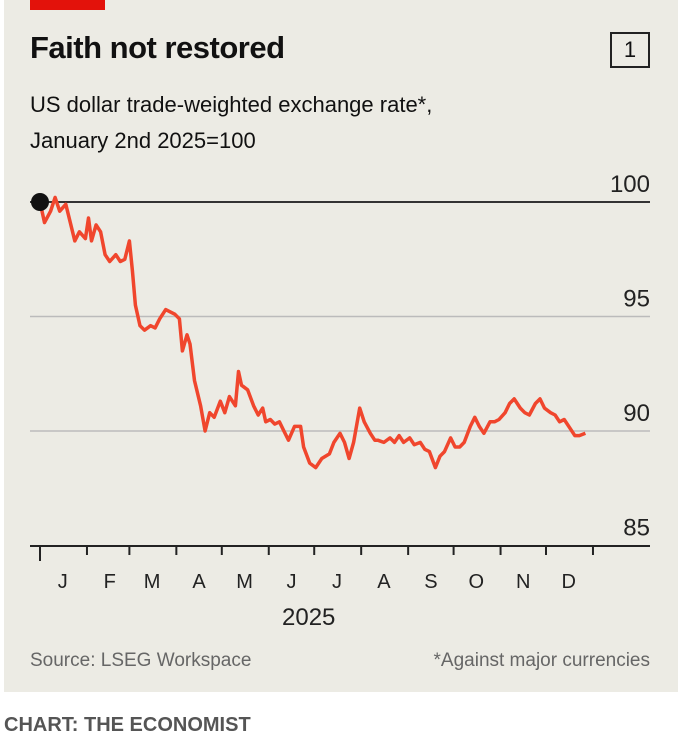  I want to click on y-tick-label: 100, so click(630, 184).